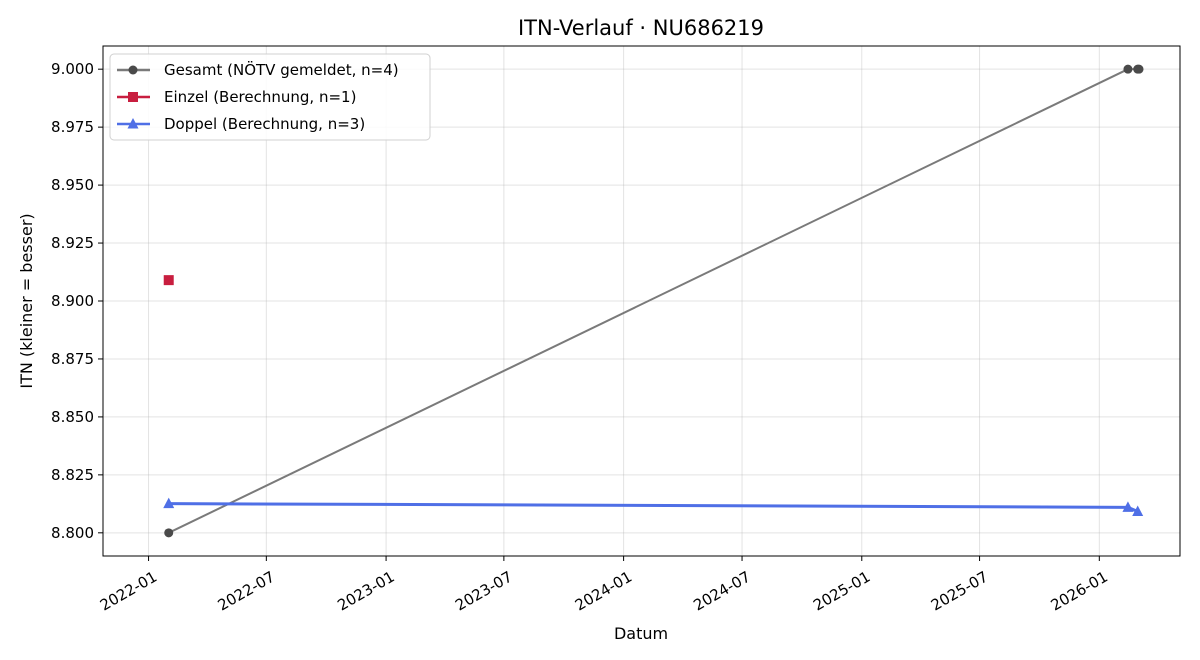  Describe the element at coordinates (1079, 591) in the screenshot. I see `x-tick-label: 2026-01` at that location.